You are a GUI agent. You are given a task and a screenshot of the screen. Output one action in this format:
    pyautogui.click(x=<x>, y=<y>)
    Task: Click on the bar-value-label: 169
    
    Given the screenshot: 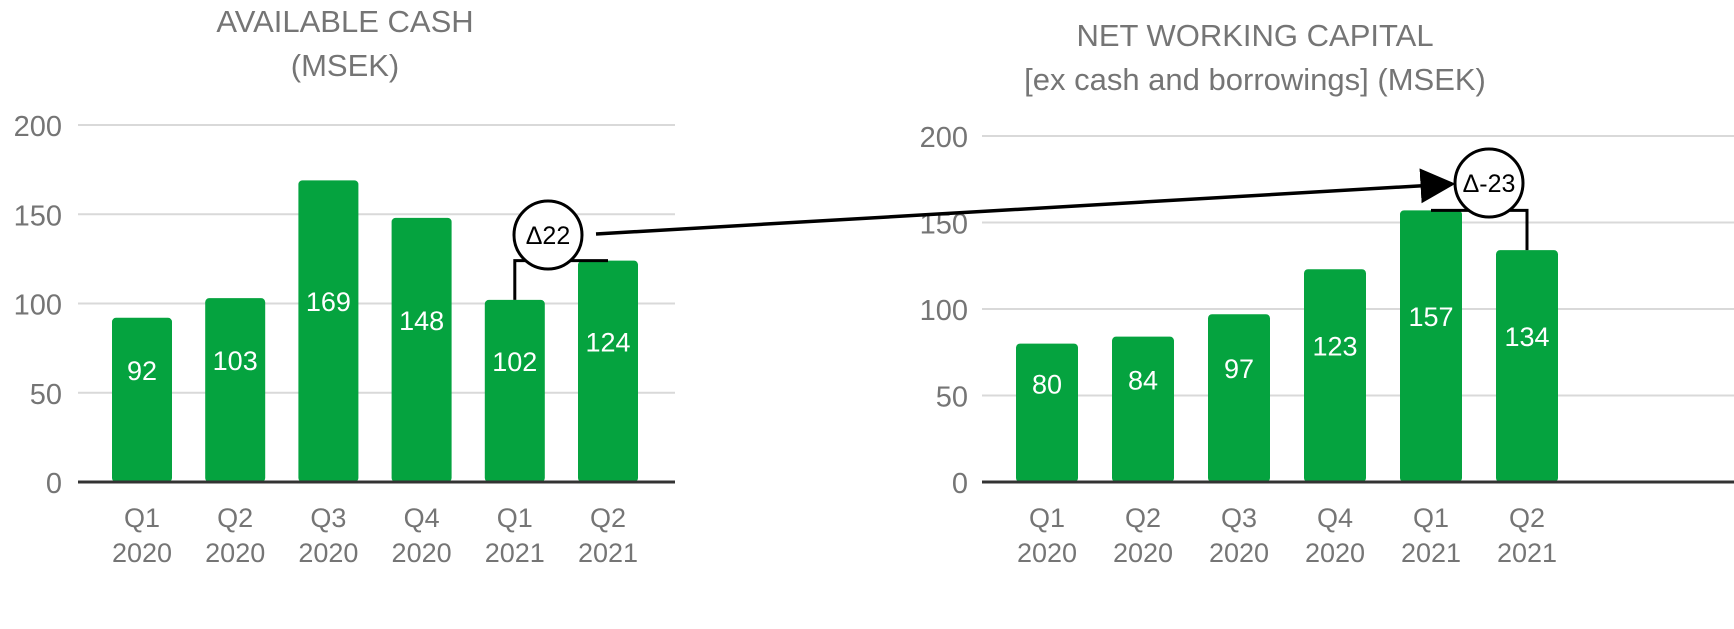 What is the action you would take?
    pyautogui.click(x=328, y=302)
    